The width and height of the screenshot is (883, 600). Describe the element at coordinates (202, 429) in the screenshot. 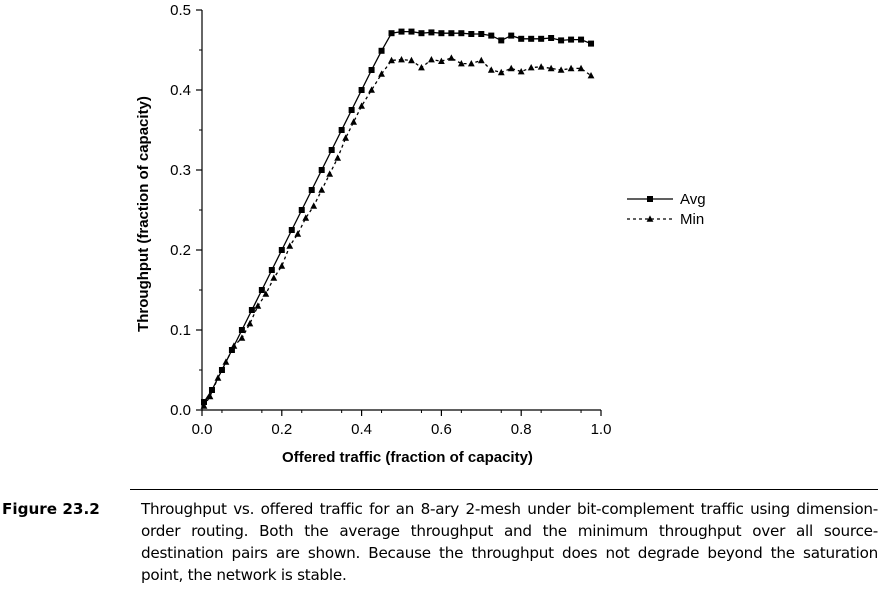

I see `x-tick-label: 0.0` at that location.